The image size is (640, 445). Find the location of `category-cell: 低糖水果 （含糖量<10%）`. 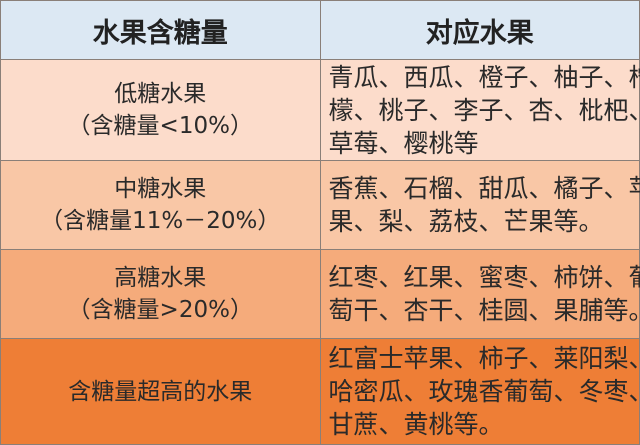

category-cell: 低糖水果 （含糖量<10%） is located at coordinates (160, 110).